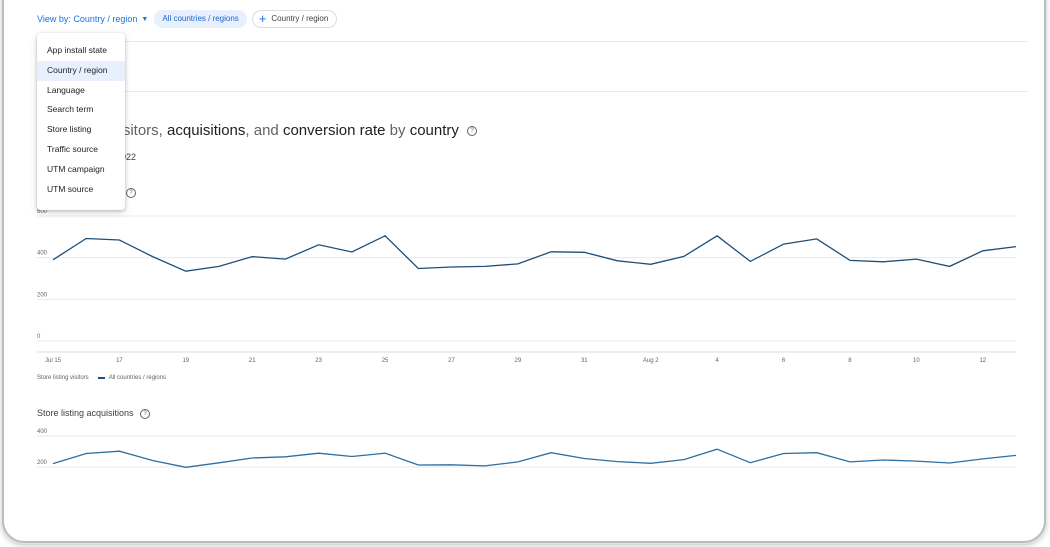 The width and height of the screenshot is (1050, 547). What do you see at coordinates (434, 130) in the screenshot?
I see `title-country: country` at bounding box center [434, 130].